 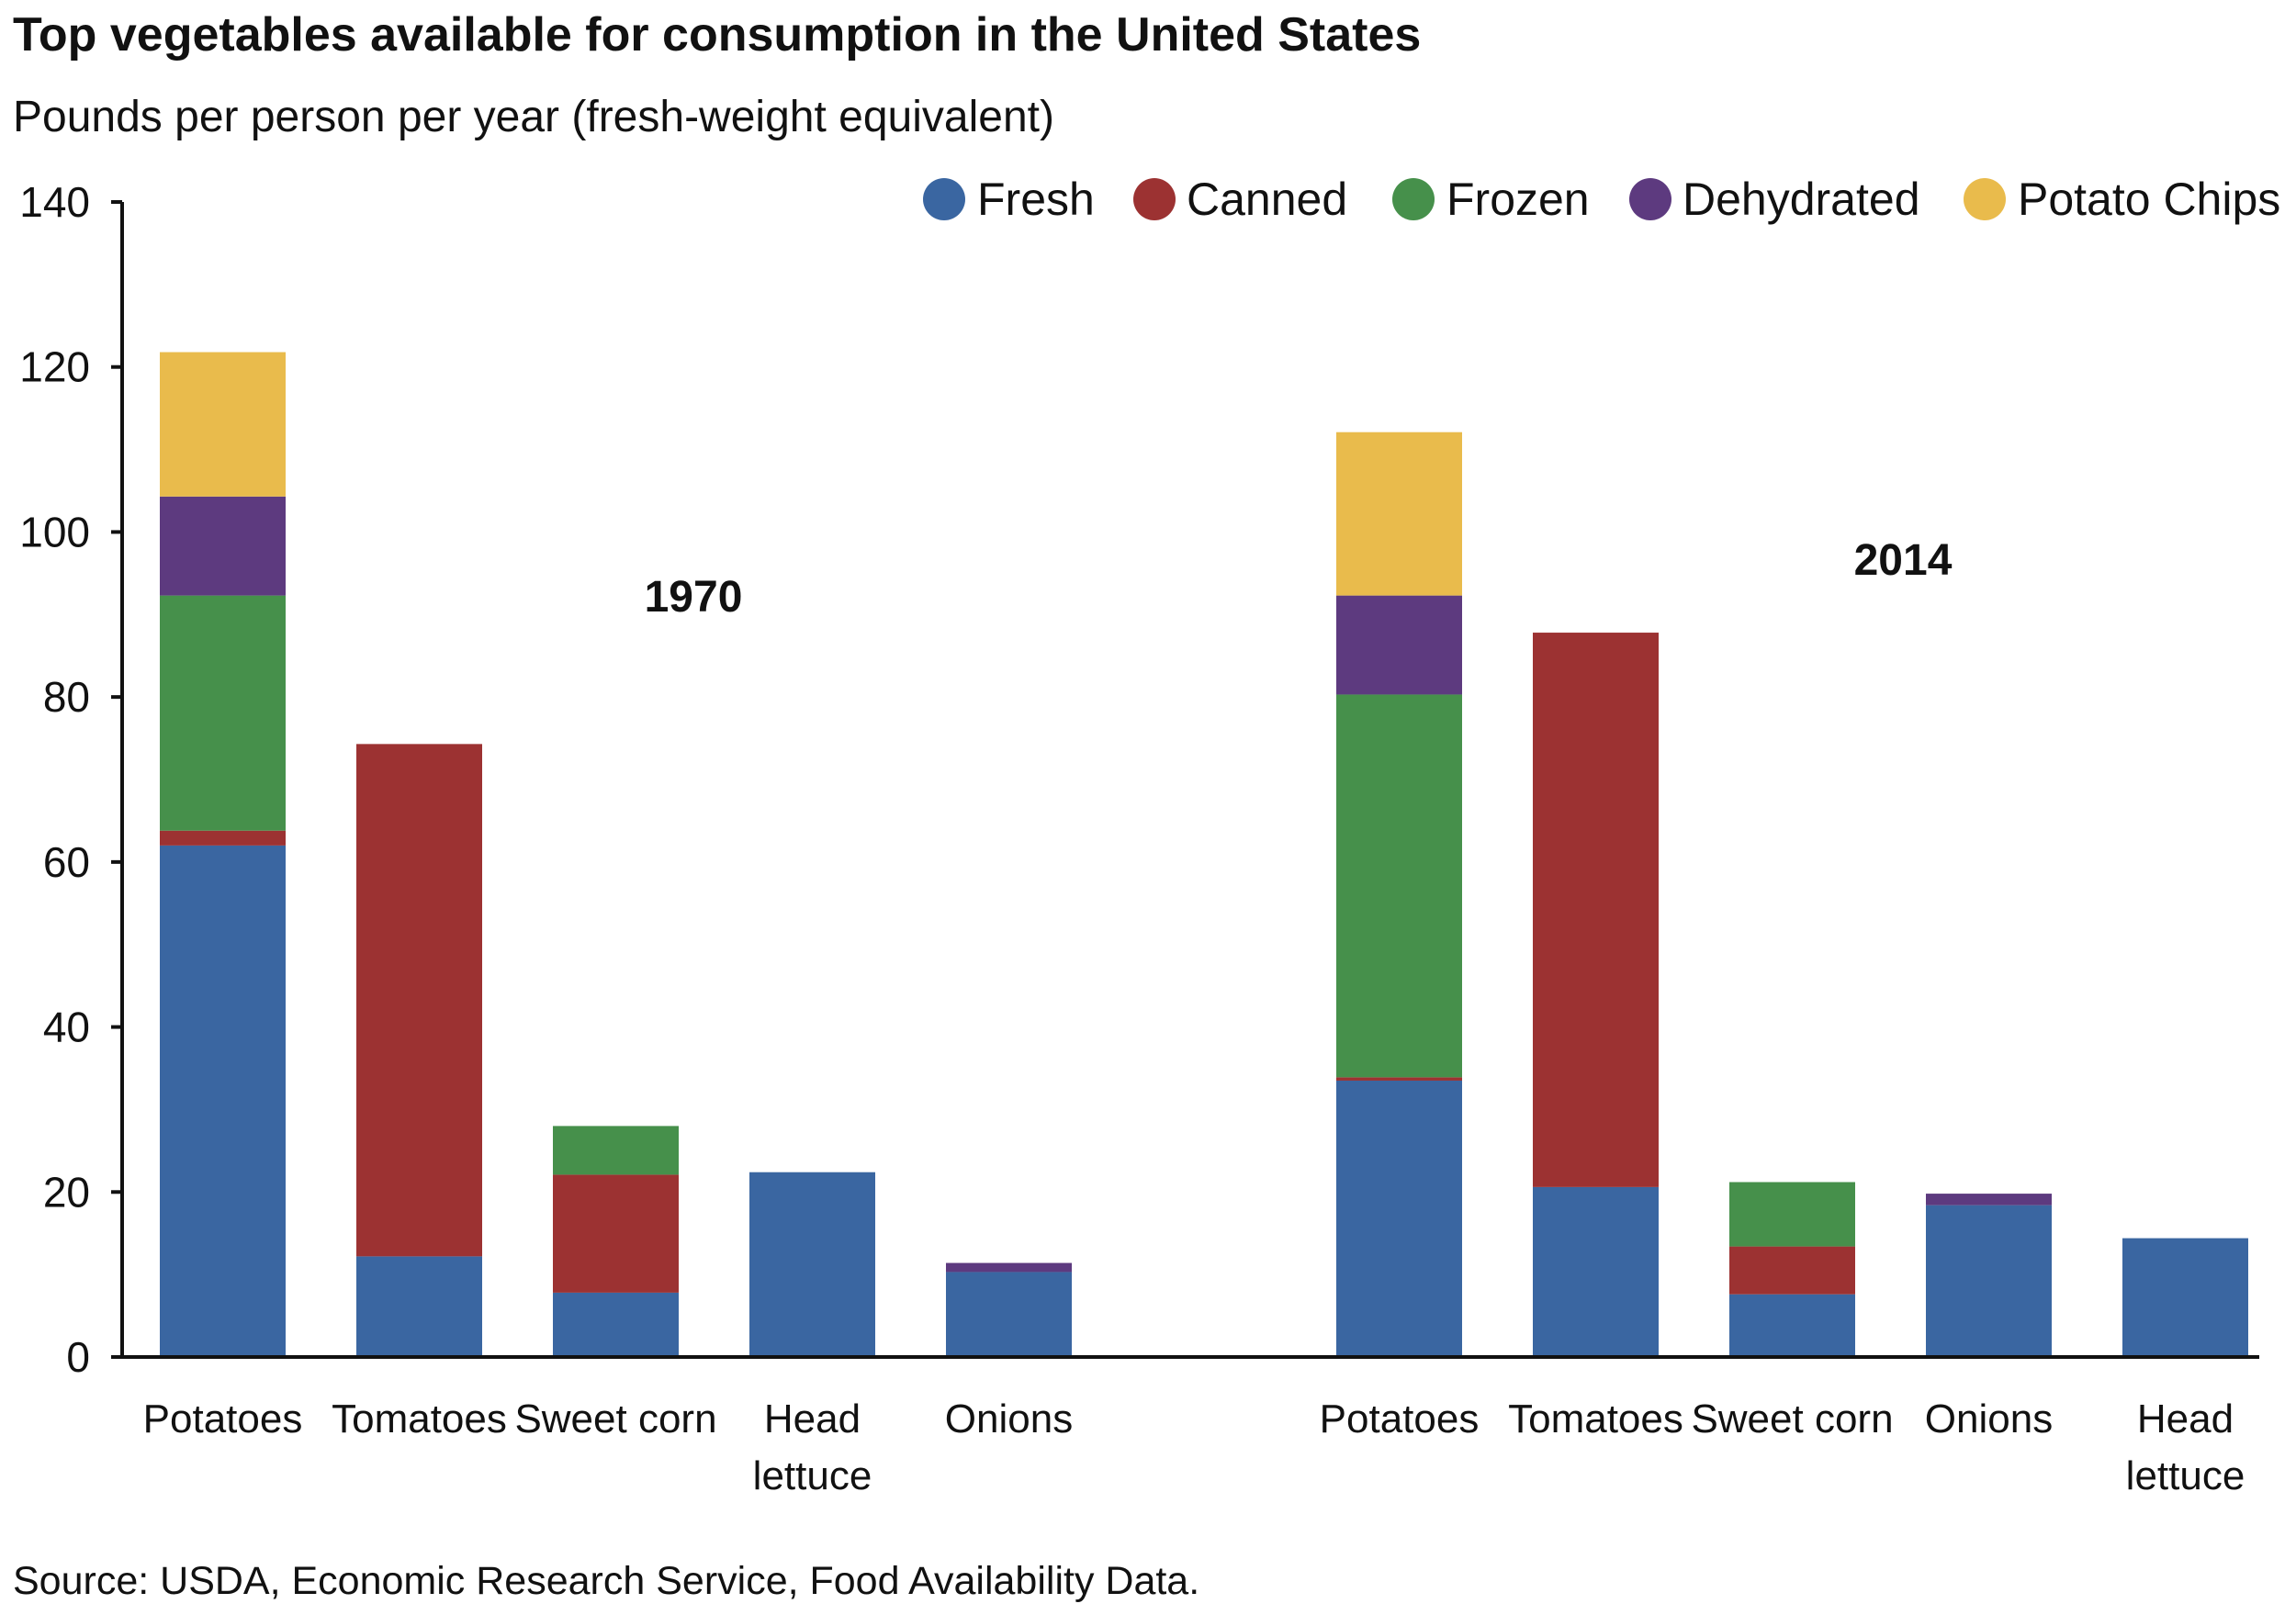 What do you see at coordinates (1596, 1418) in the screenshot?
I see `category-label-2014-tomatoes: Tomatoes` at bounding box center [1596, 1418].